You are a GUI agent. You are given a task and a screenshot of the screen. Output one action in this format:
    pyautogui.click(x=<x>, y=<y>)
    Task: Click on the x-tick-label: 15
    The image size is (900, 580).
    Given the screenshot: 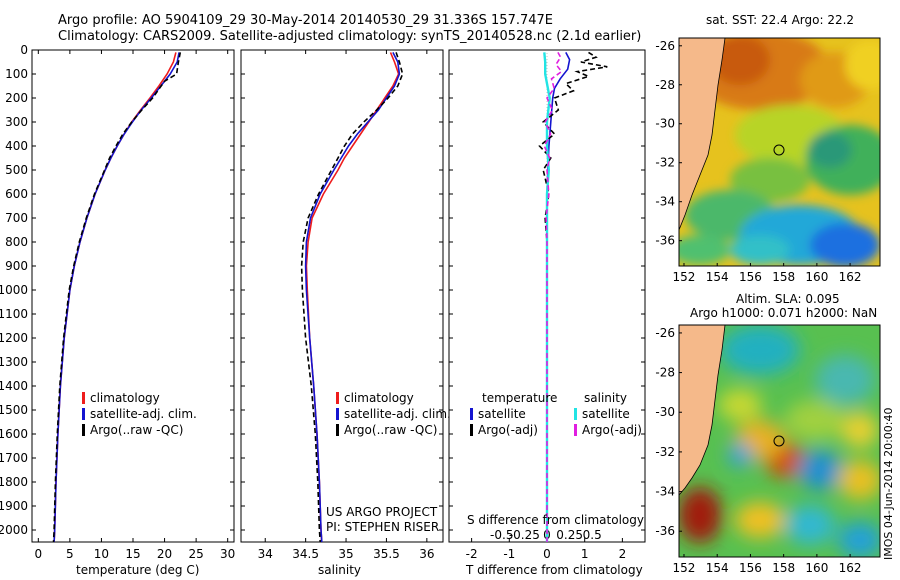 What is the action you would take?
    pyautogui.click(x=132, y=554)
    